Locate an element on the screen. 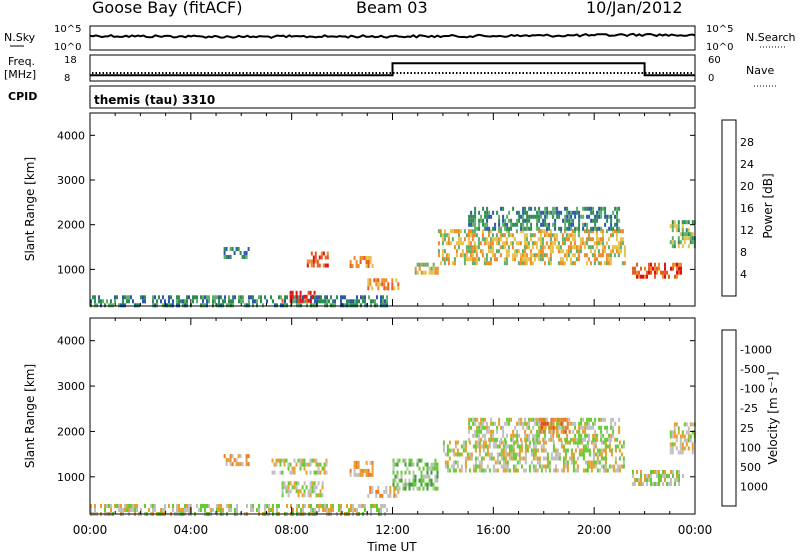 The height and width of the screenshot is (554, 800). colorbar-tick-label: 28 is located at coordinates (747, 142).